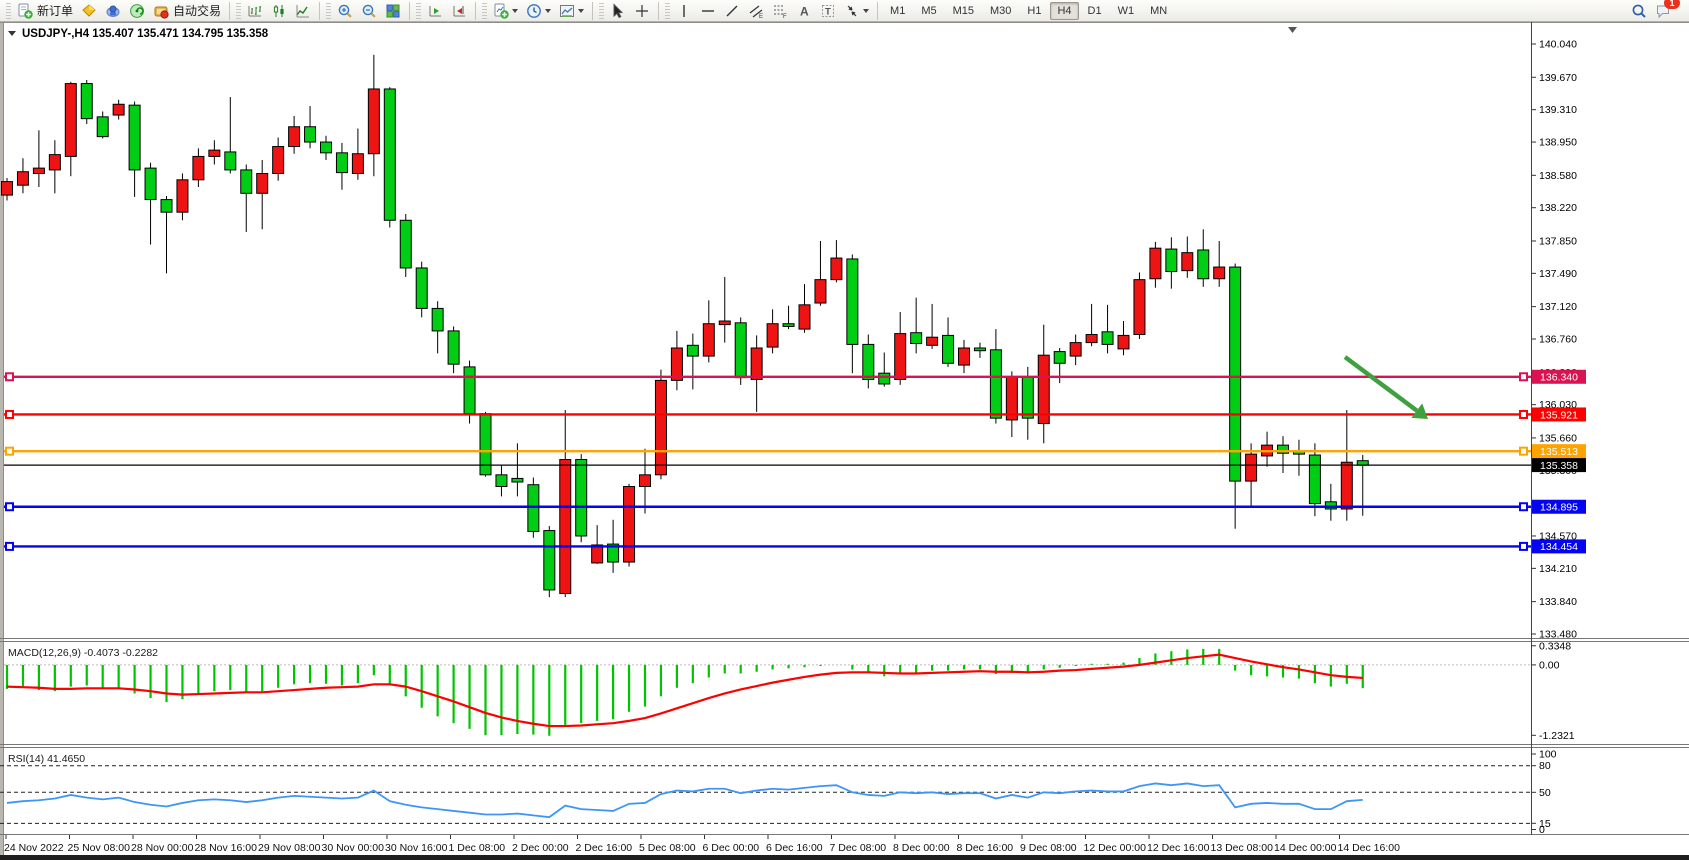  What do you see at coordinates (571, 11) in the screenshot?
I see `chart-snapshot-button` at bounding box center [571, 11].